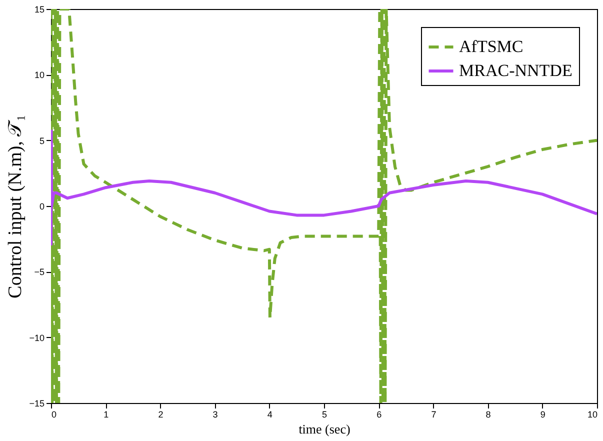  What do you see at coordinates (515, 70) in the screenshot?
I see `legend-label: MRAC-NNTDE` at bounding box center [515, 70].